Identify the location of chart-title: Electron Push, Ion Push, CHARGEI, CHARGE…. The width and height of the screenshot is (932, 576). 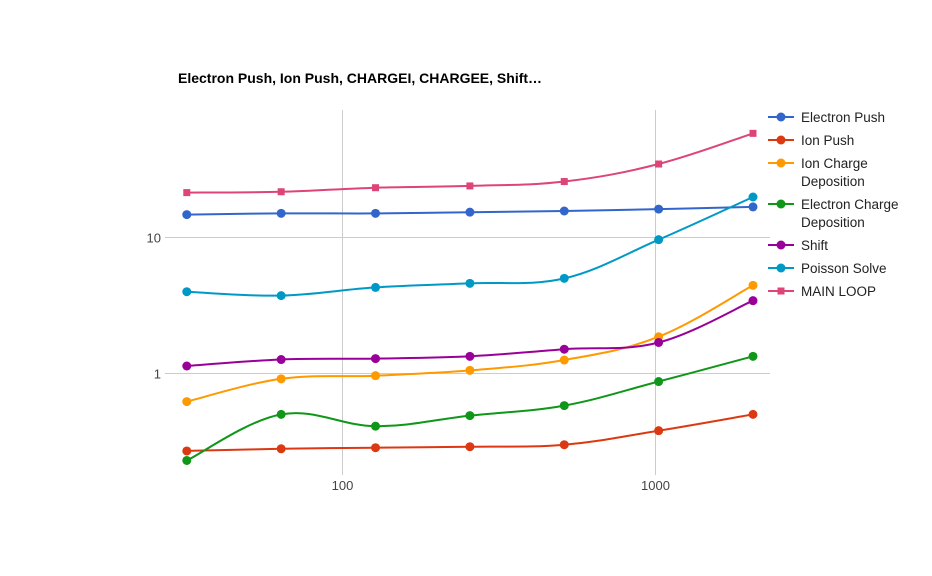
(360, 78).